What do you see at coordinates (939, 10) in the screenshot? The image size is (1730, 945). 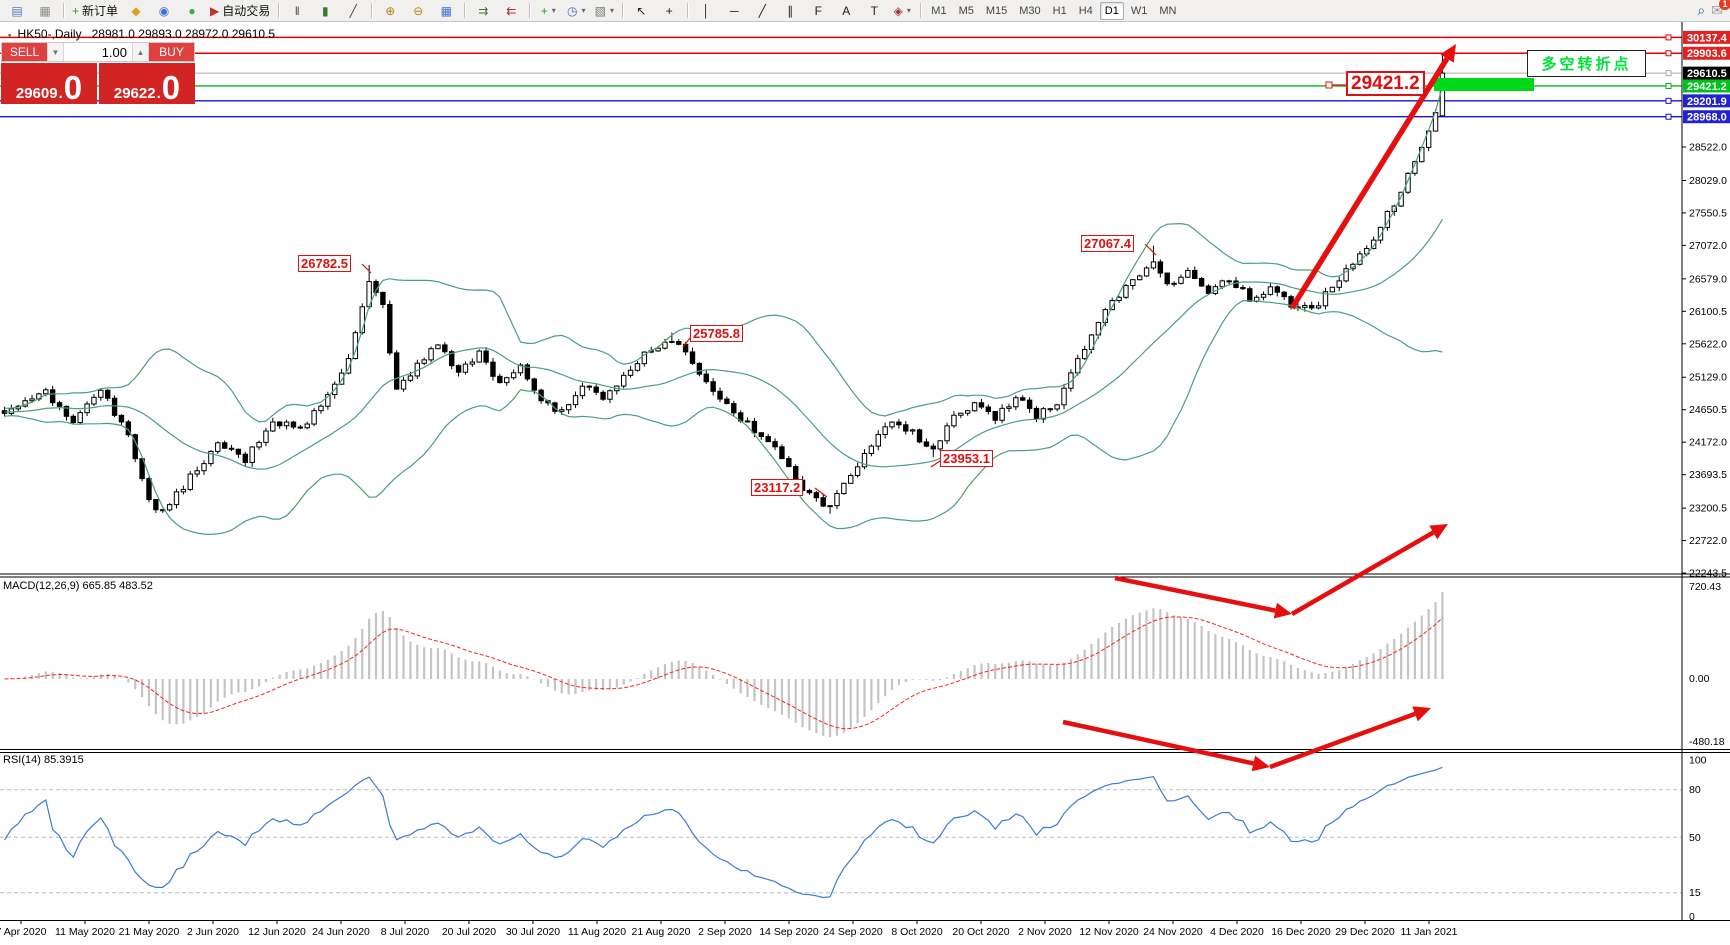 I see `timeframe-m1: M1` at bounding box center [939, 10].